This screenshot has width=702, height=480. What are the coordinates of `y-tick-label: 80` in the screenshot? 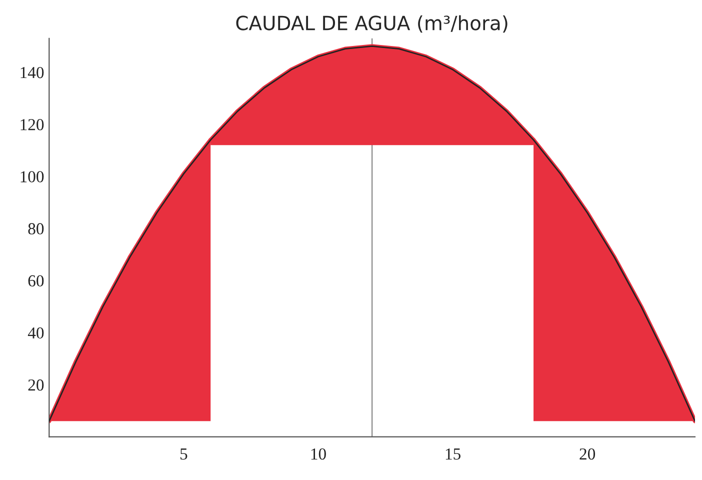 It's located at (36, 228).